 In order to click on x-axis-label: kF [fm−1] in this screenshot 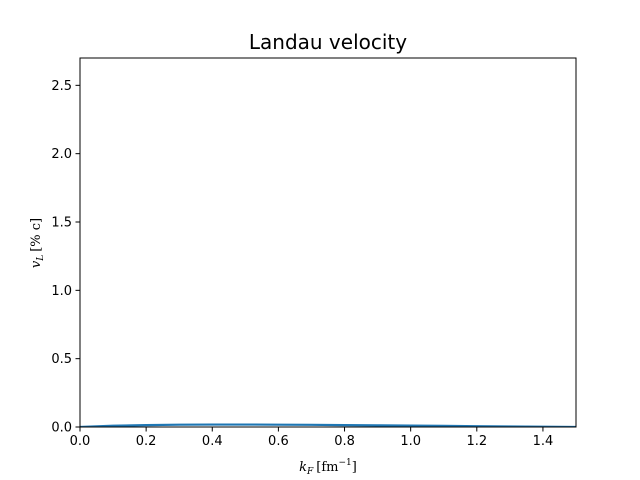, I will do `click(328, 467)`.